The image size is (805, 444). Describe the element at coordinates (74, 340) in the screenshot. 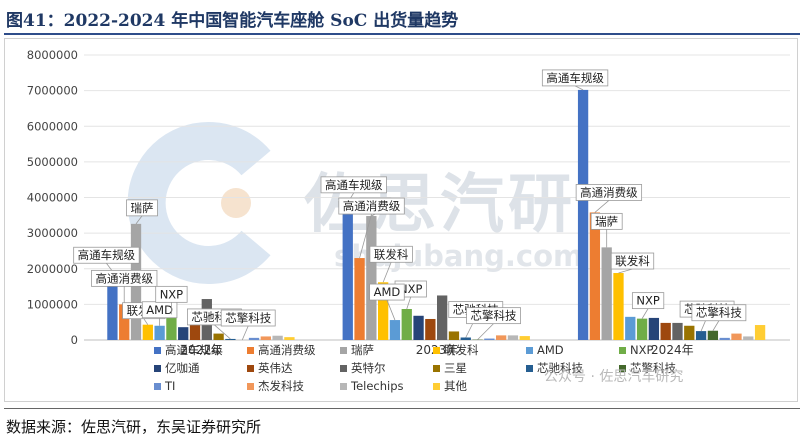

I see `y-tick-label: 0` at that location.